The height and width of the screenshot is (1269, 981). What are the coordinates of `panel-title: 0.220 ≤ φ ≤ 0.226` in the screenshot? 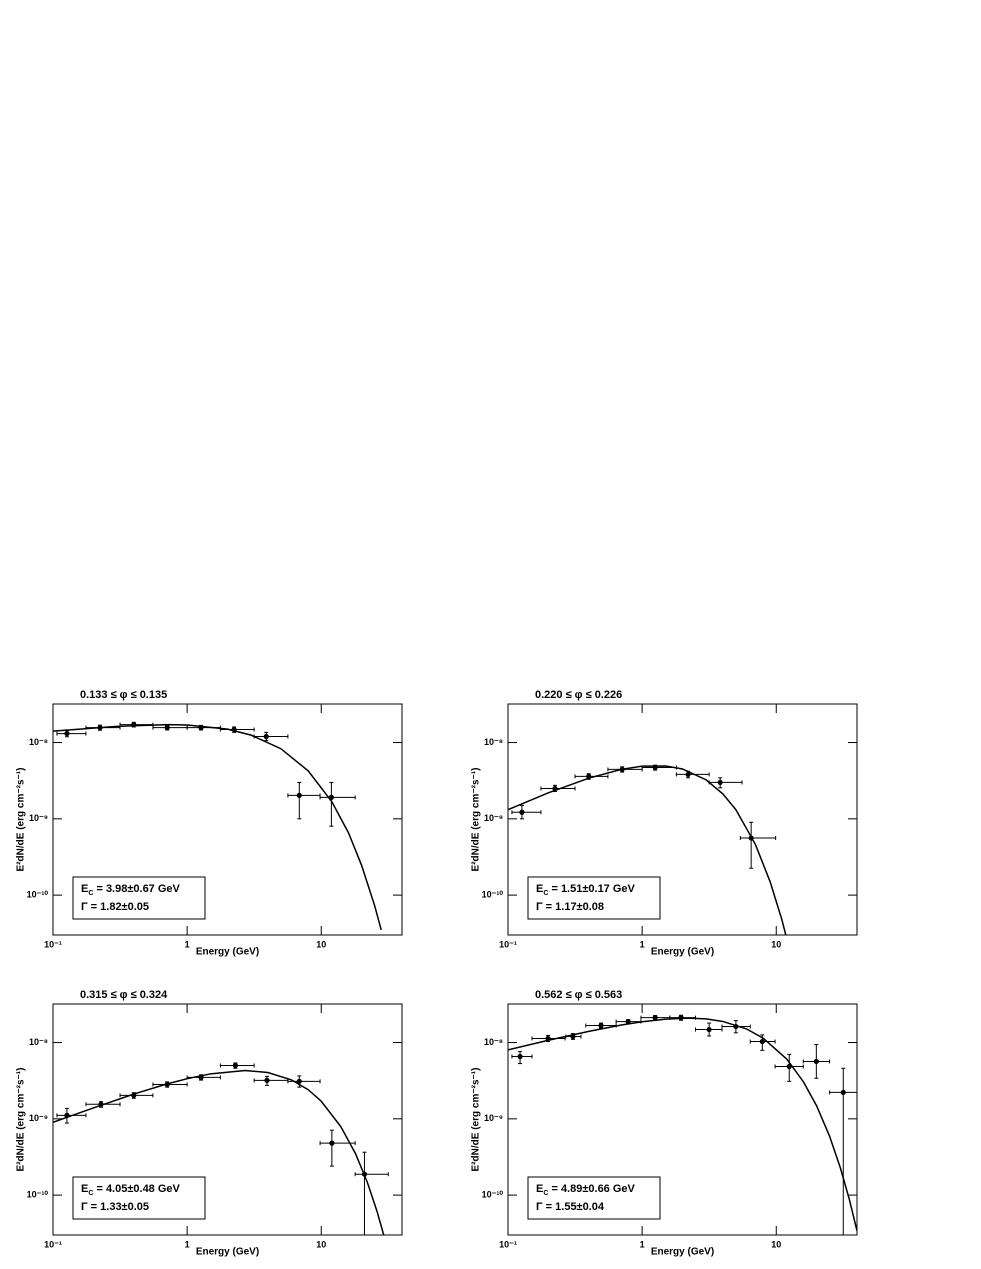 It's located at (578, 695).